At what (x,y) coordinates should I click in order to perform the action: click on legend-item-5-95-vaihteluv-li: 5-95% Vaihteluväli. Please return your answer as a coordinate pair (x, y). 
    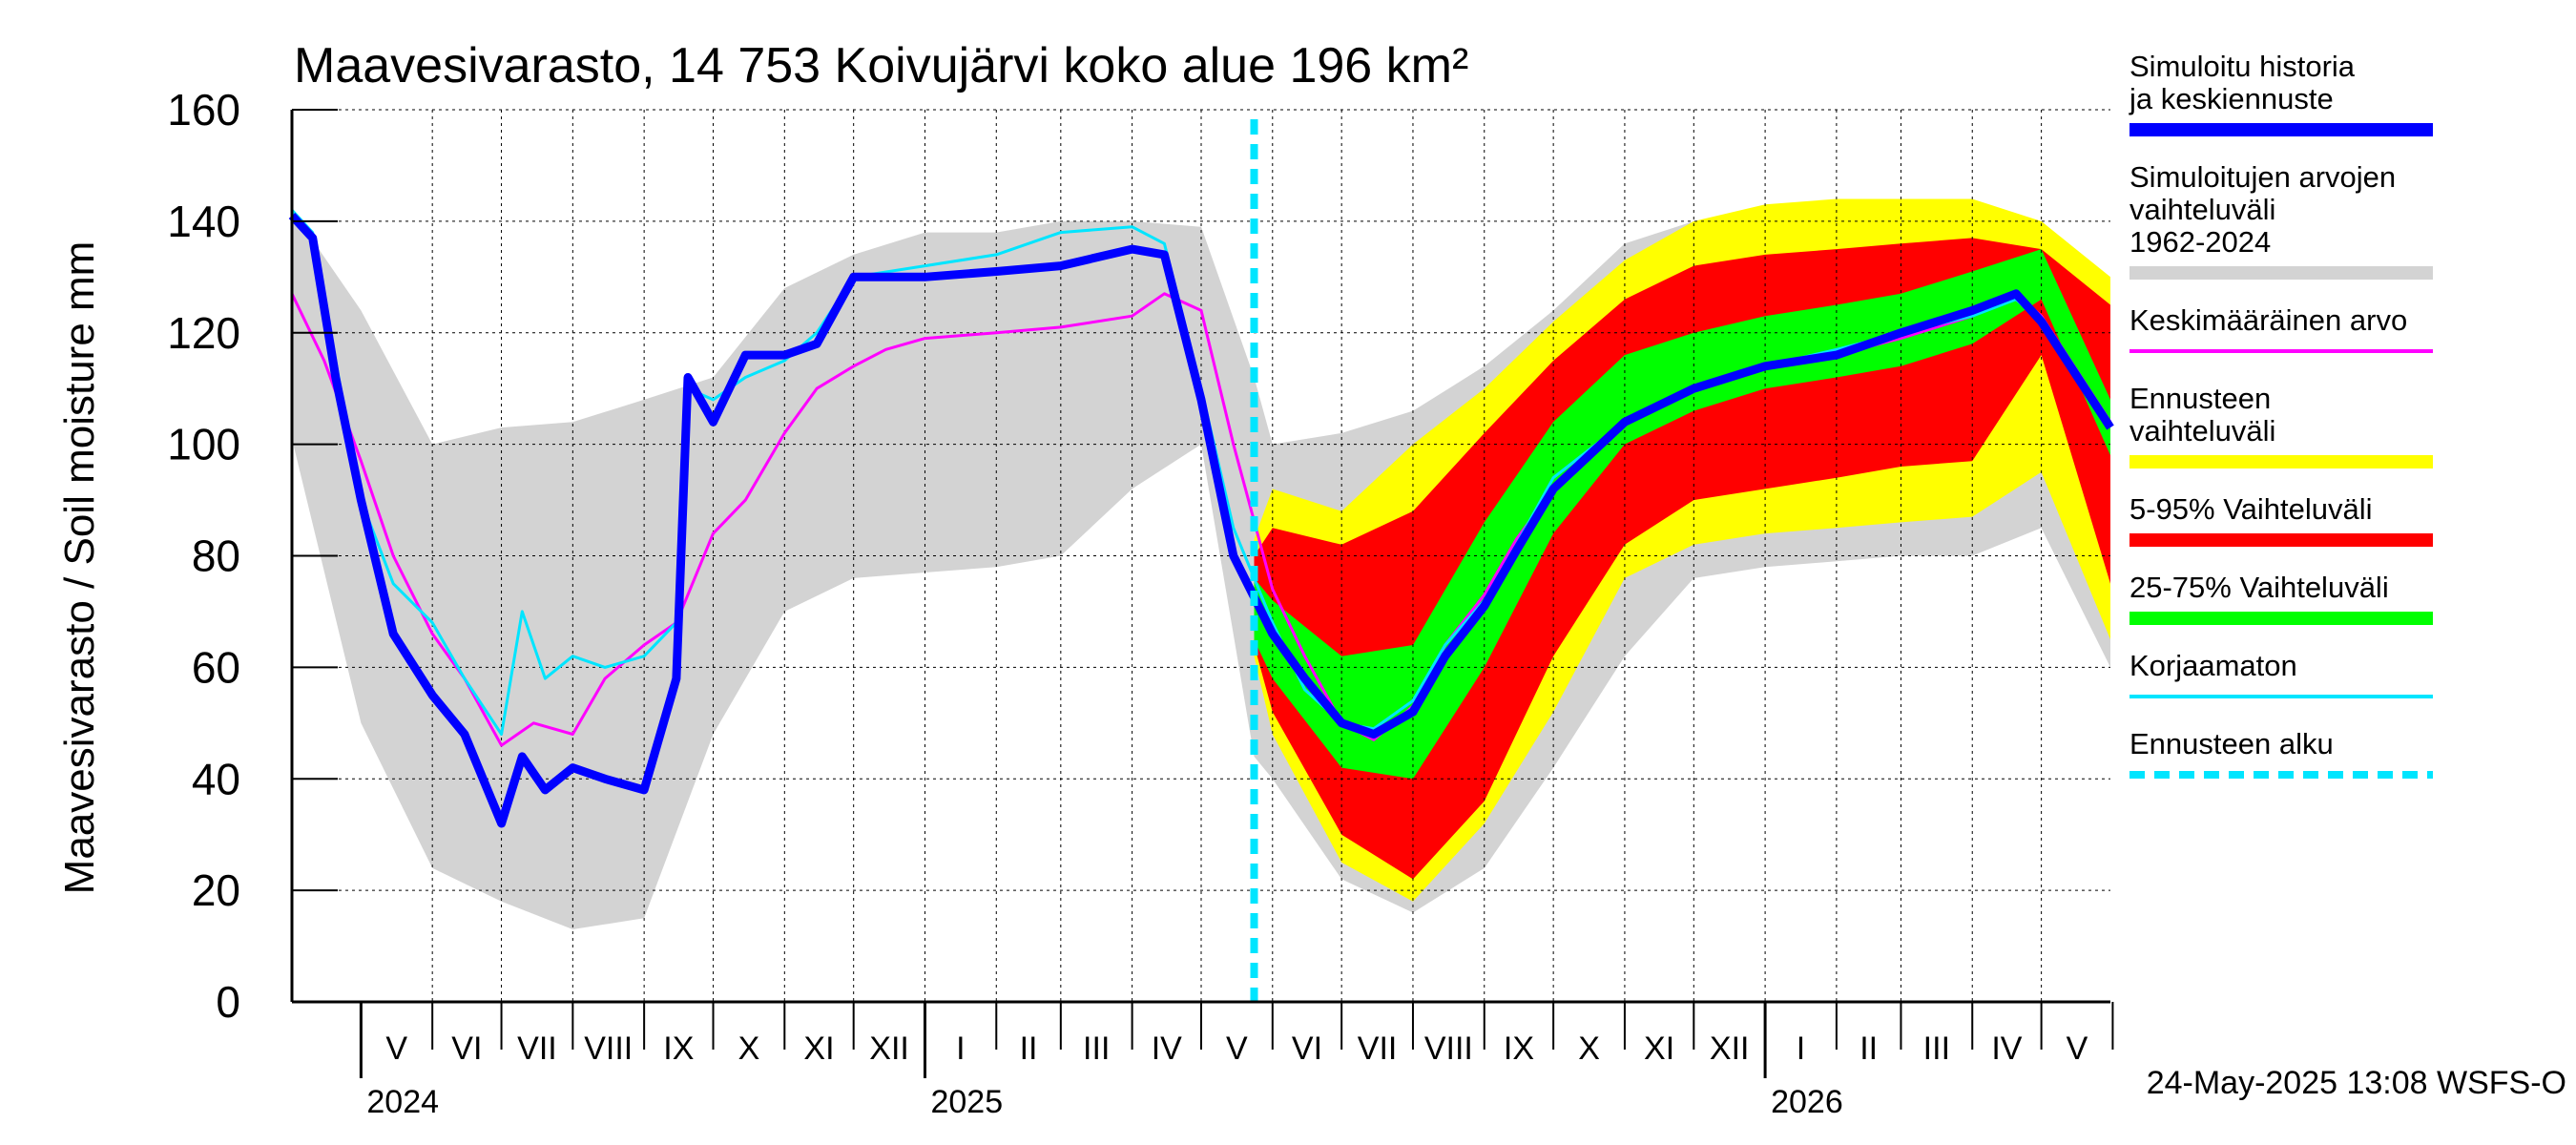
    Looking at the image, I should click on (2281, 519).